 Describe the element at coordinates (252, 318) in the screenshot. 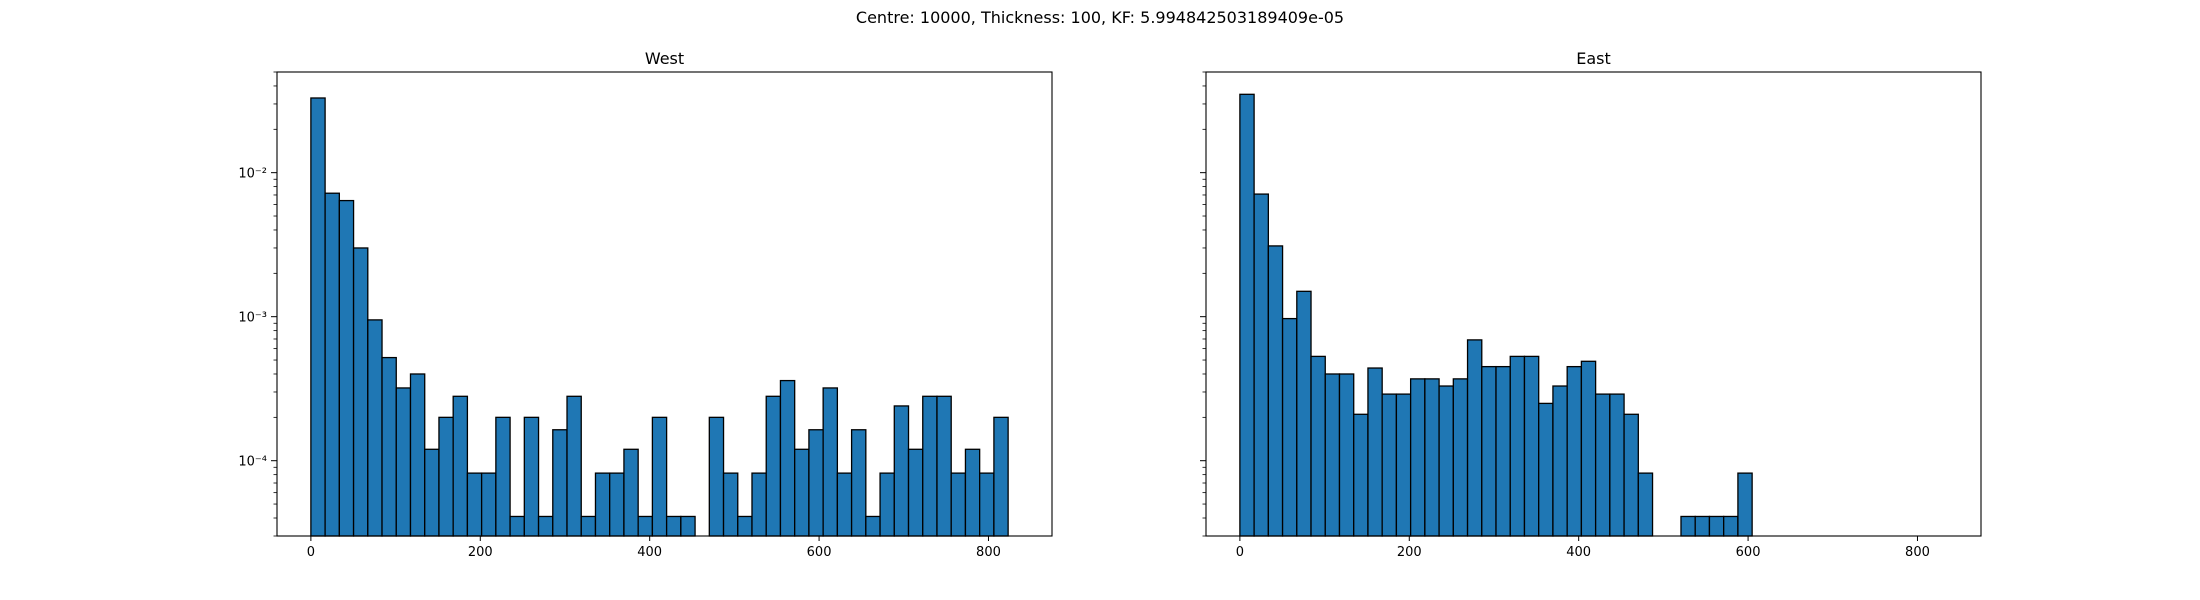

I see `west-y-tick-label-1: 10⁻³` at that location.